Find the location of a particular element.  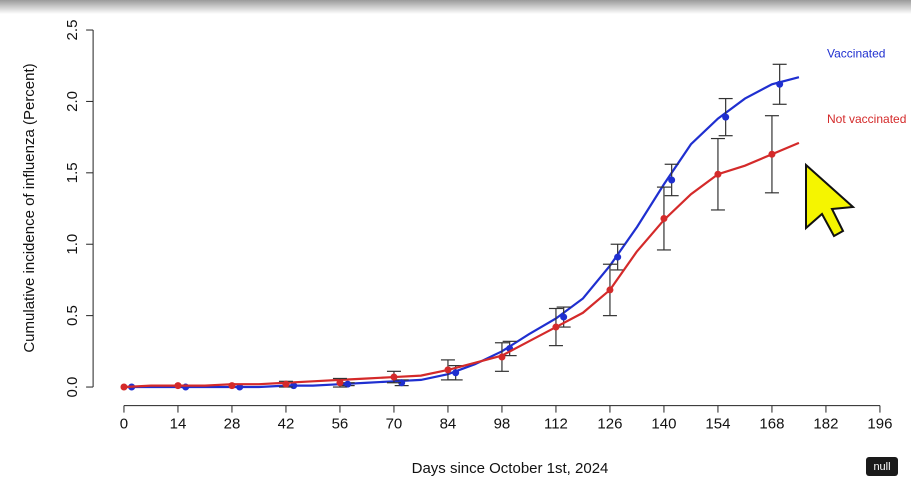

y-tick-label: 2.0 is located at coordinates (72, 101).